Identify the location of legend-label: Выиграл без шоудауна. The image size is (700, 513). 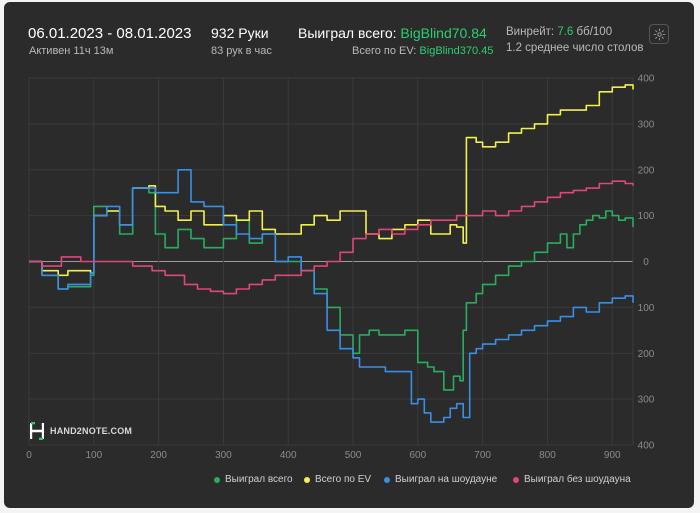
(577, 479).